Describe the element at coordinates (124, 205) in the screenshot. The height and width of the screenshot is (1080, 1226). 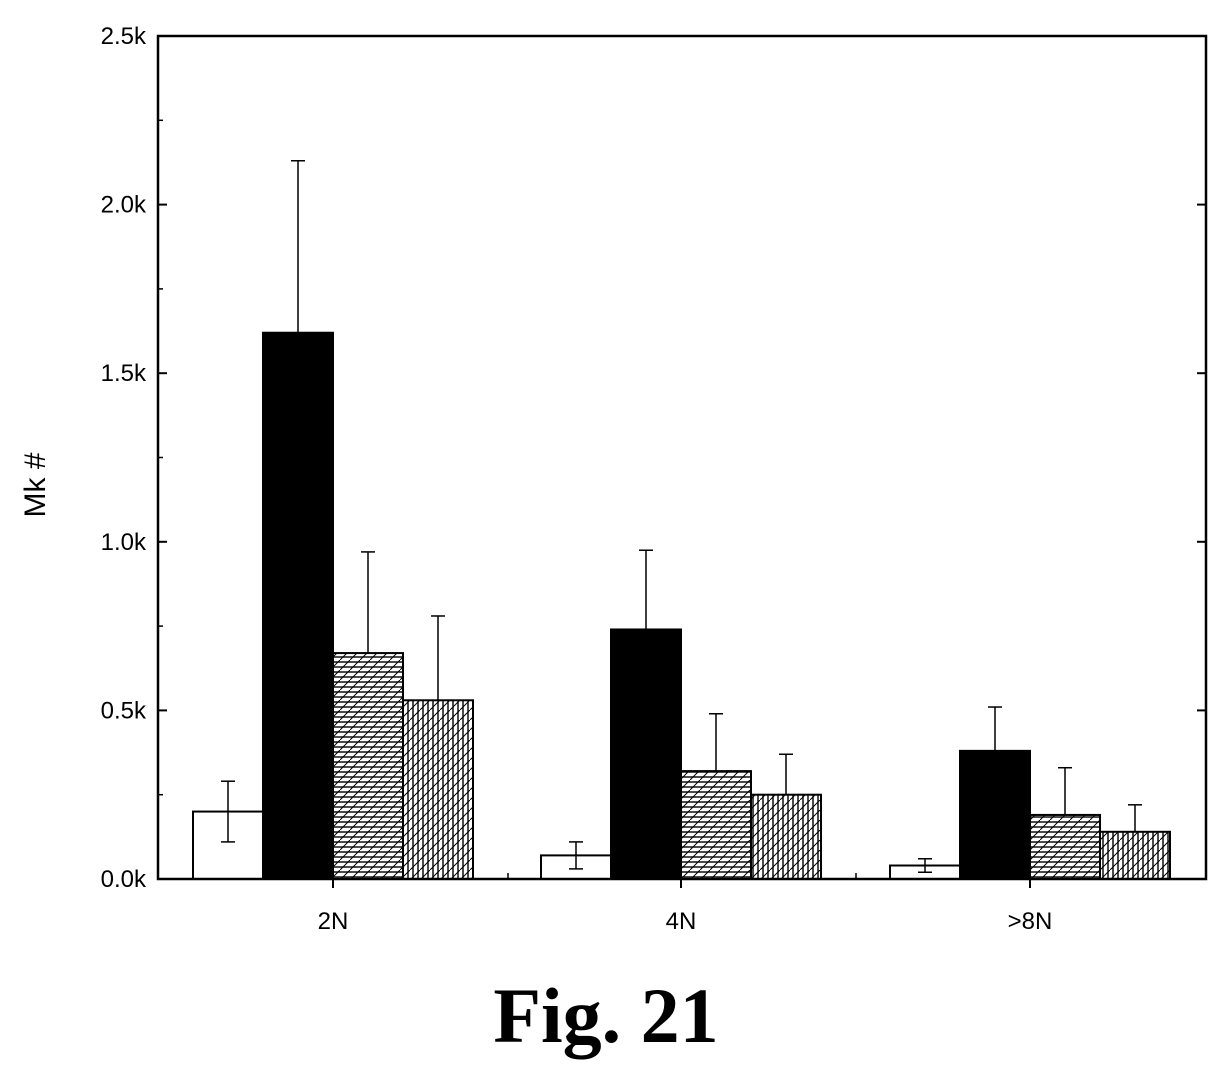
I see `y-tick-label: 2.0k` at that location.